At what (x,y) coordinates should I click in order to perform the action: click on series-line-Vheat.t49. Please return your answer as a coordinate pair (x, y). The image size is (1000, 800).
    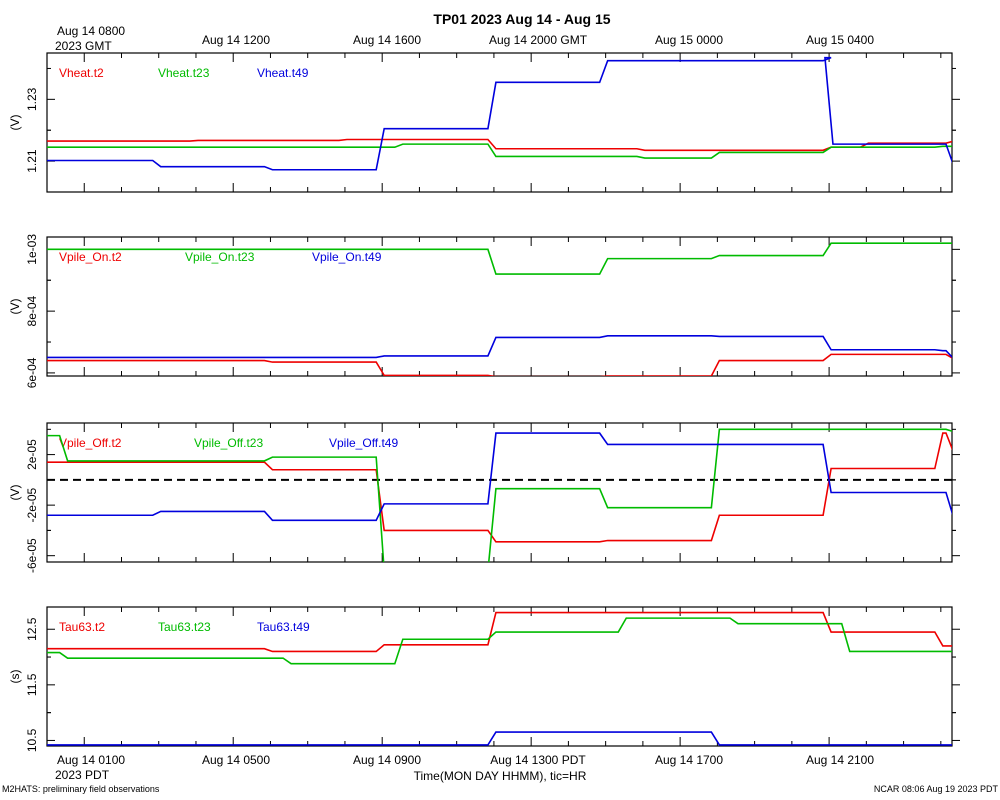
    Looking at the image, I should click on (499, 113).